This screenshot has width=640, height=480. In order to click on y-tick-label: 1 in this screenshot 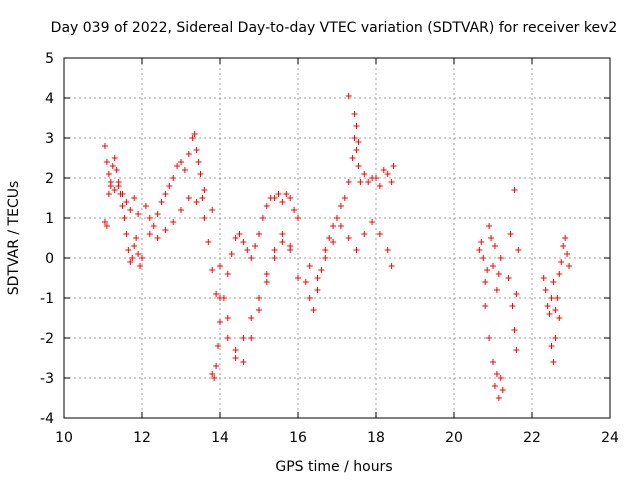, I will do `click(49, 219)`.